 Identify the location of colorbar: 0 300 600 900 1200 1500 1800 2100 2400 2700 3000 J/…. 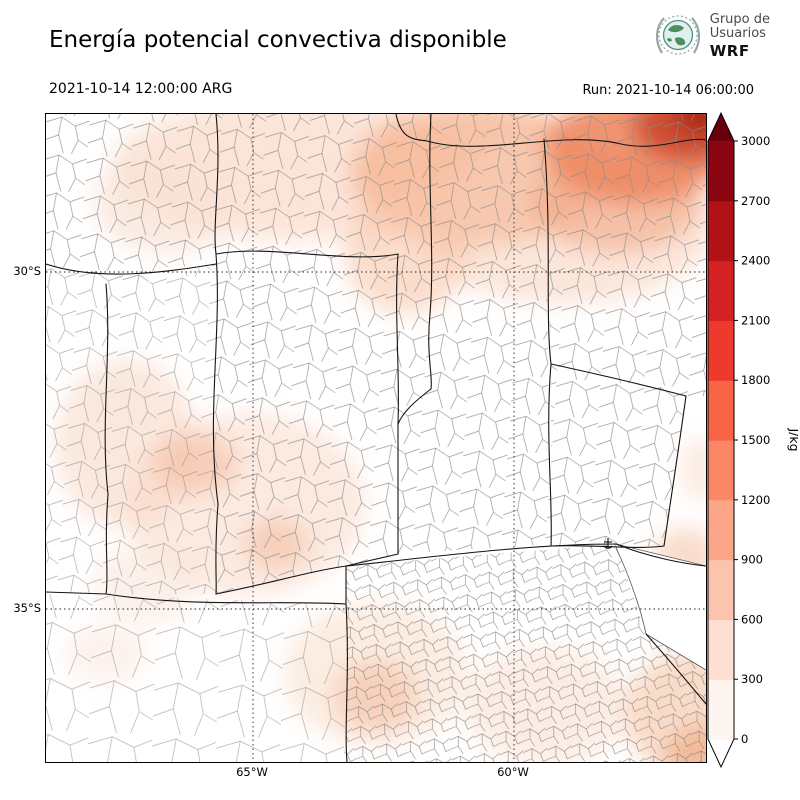
(752, 440).